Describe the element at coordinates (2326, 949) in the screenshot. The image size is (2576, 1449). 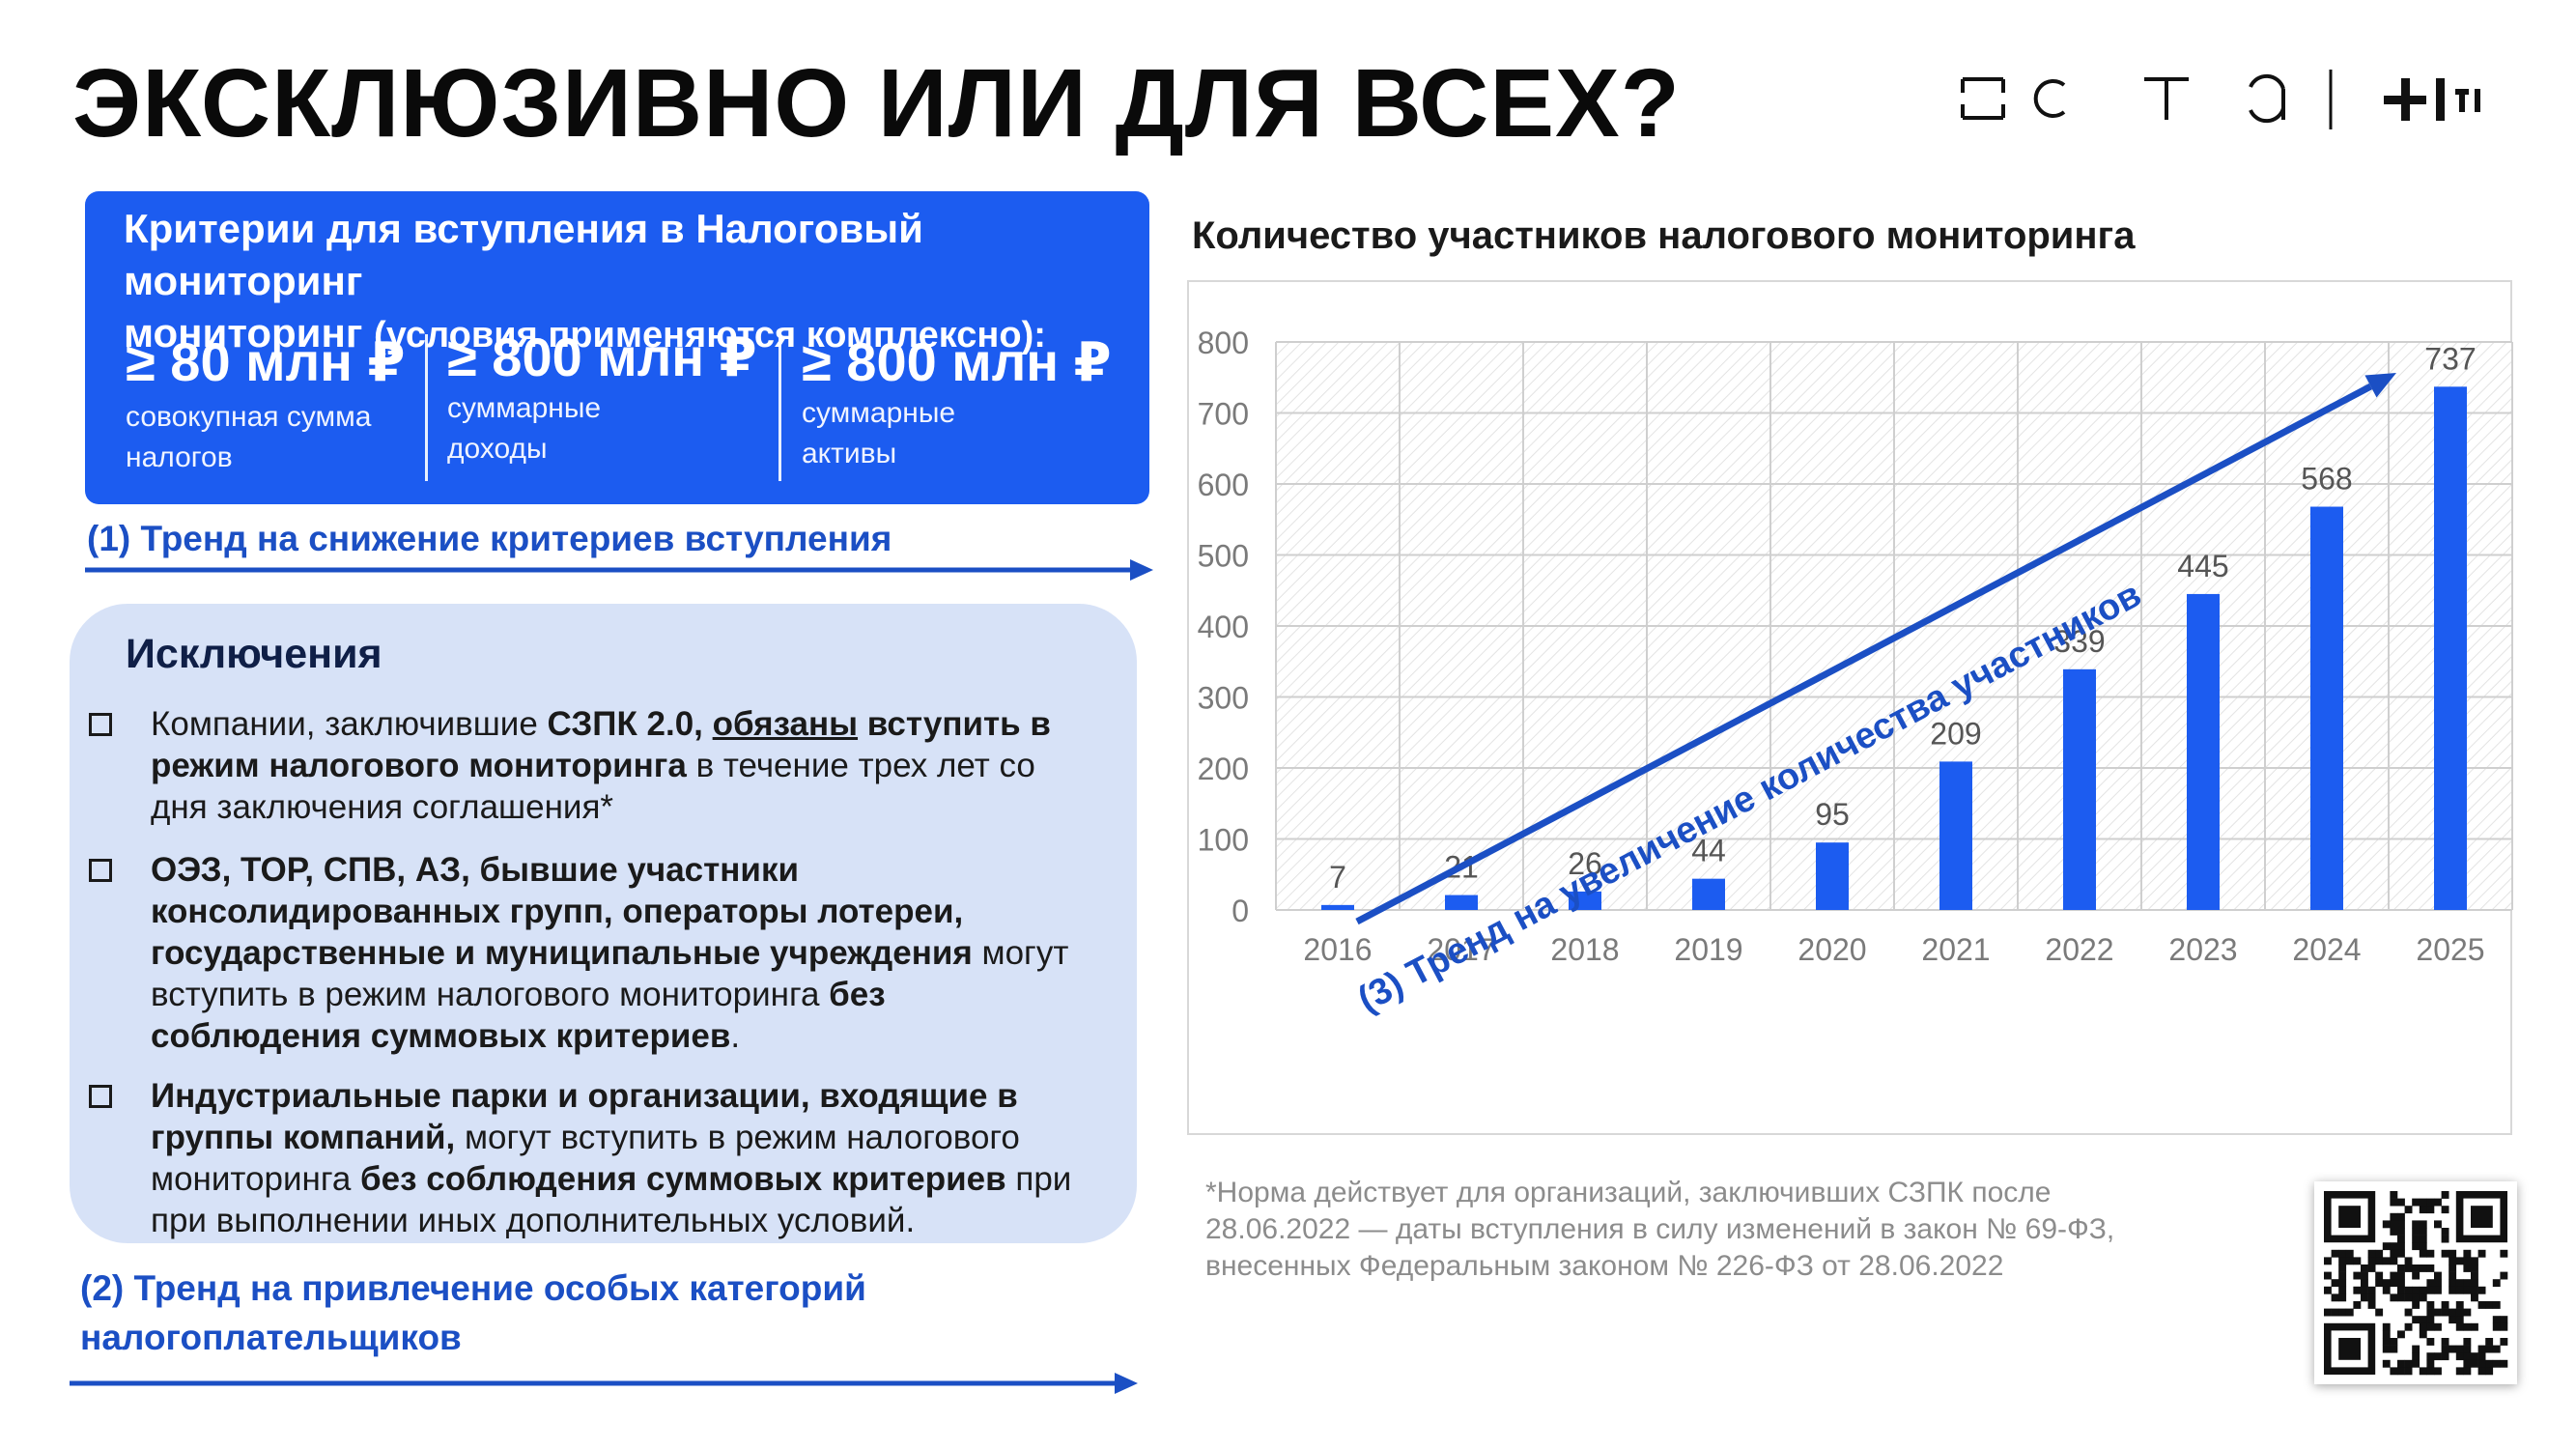
I see `x-tick-label: 2024` at that location.